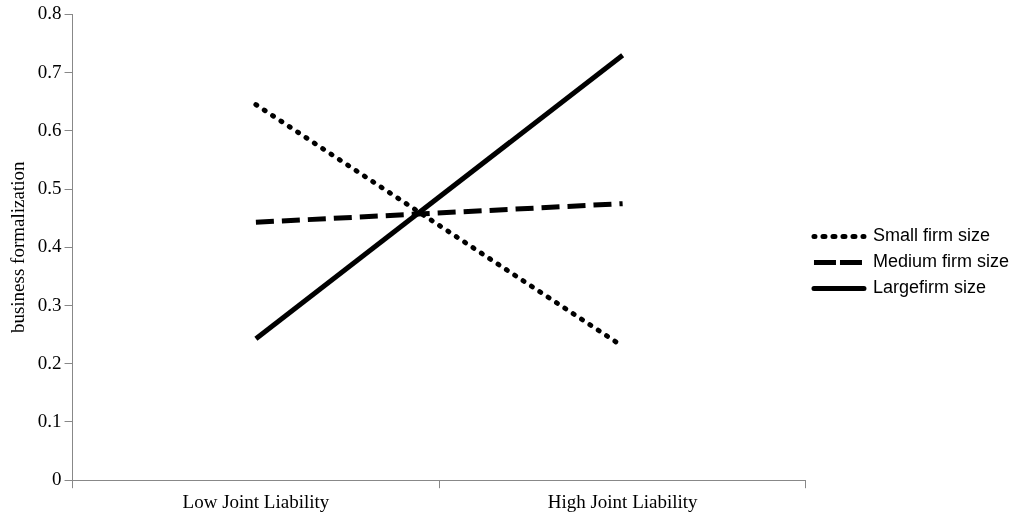 The width and height of the screenshot is (1023, 521). What do you see at coordinates (50, 246) in the screenshot?
I see `y-tick-label: 0.4` at bounding box center [50, 246].